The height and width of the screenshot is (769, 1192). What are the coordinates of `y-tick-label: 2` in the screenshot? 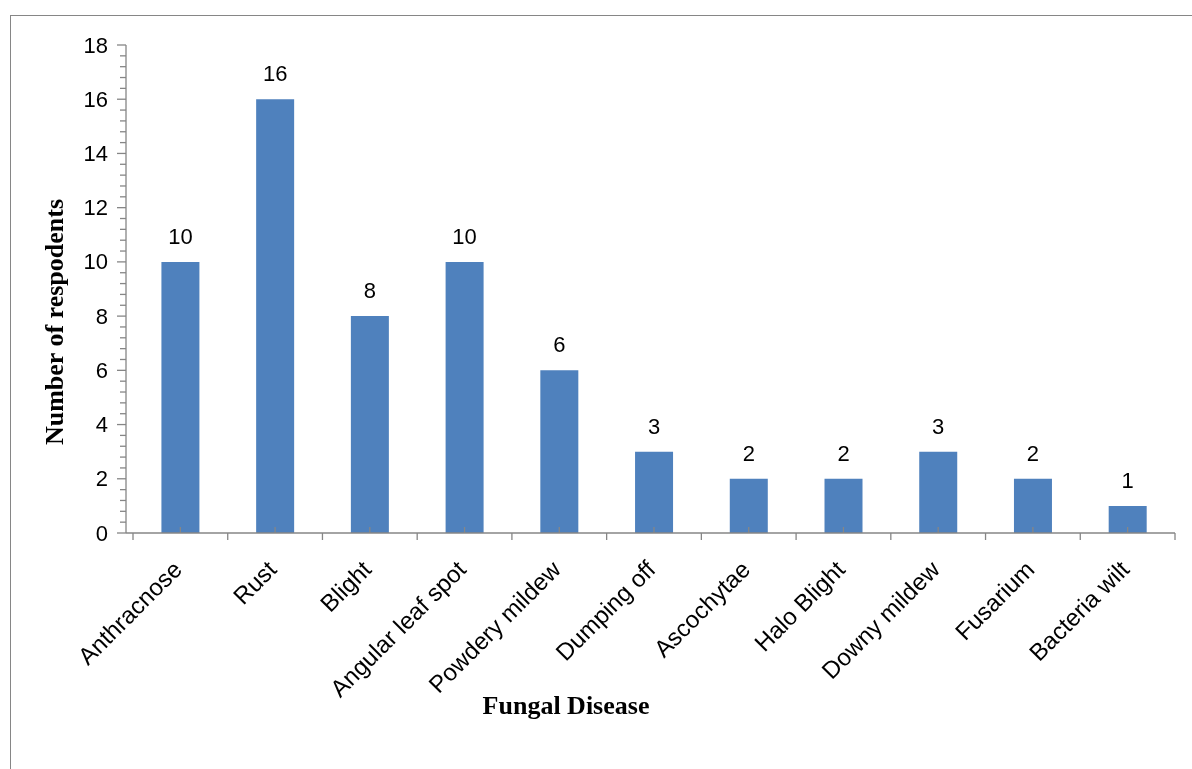 It's located at (101, 479).